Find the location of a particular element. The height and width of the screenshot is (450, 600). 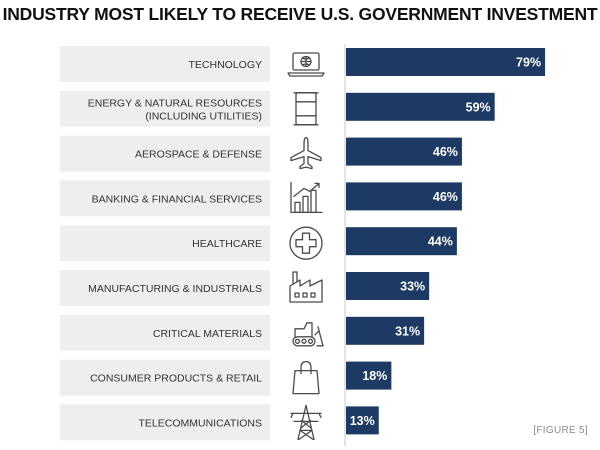

chart-row: CRITICAL MATERIALS 31% is located at coordinates (242, 332).